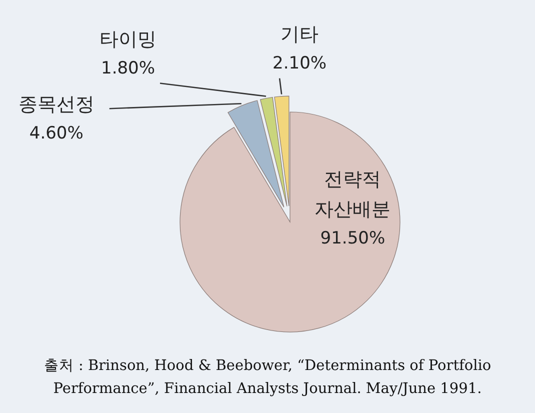  What do you see at coordinates (299, 34) in the screenshot?
I see `slice-label: 기타` at bounding box center [299, 34].